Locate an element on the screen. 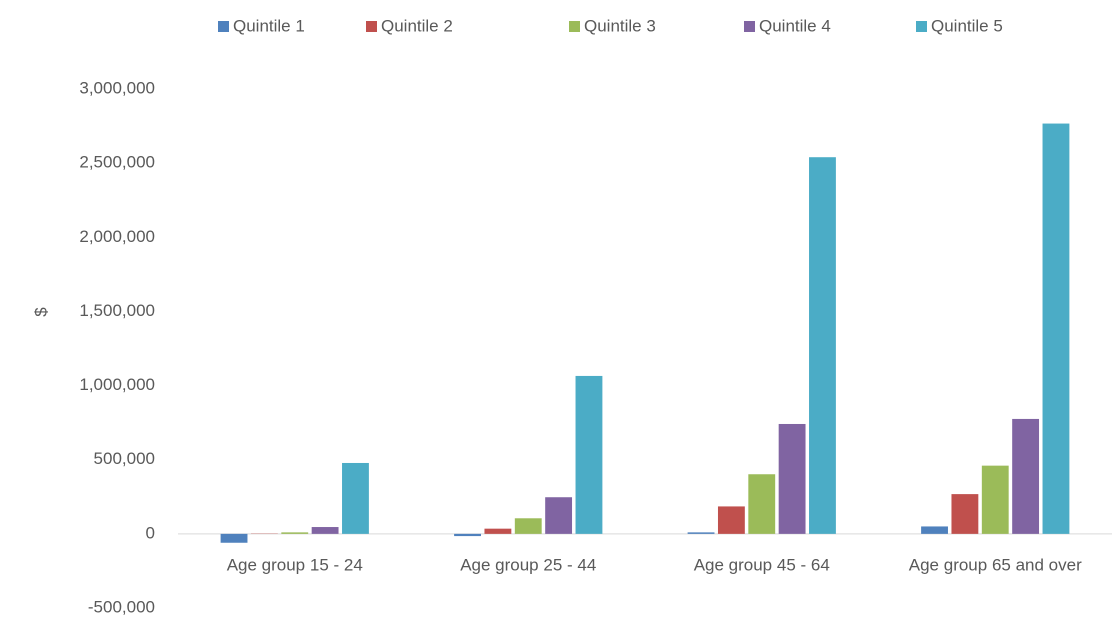 The height and width of the screenshot is (619, 1112). y-tick-label: 2,000,000 is located at coordinates (117, 236).